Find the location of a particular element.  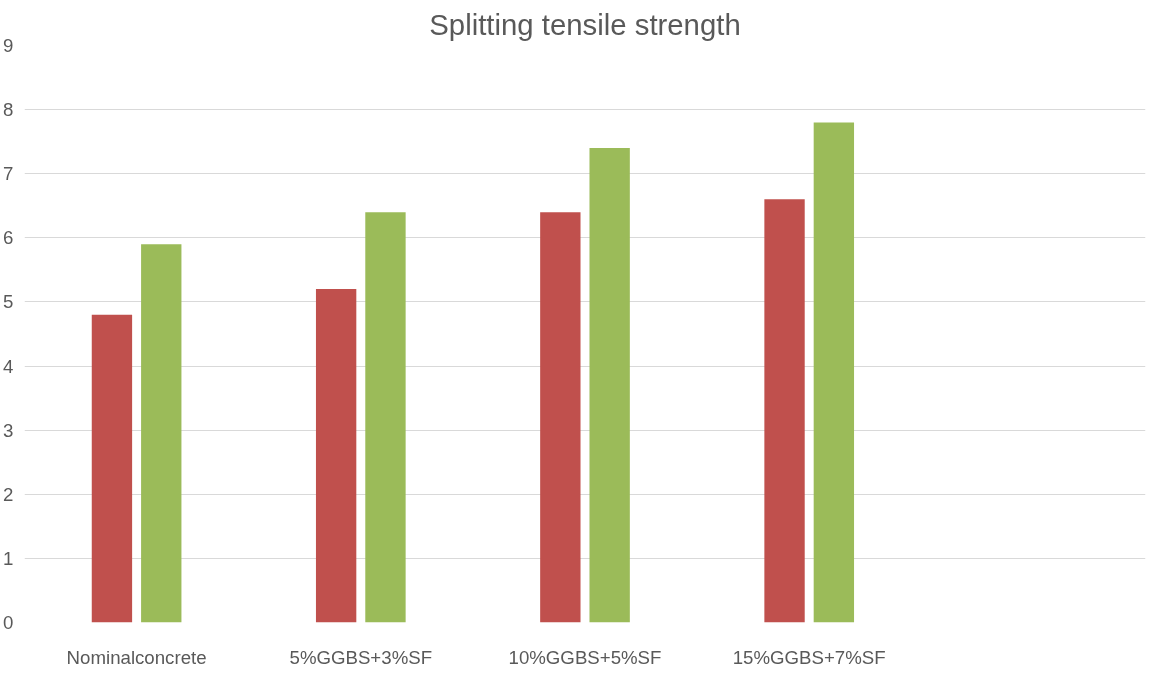

x-tick-label: Nominalconcrete is located at coordinates (136, 657).